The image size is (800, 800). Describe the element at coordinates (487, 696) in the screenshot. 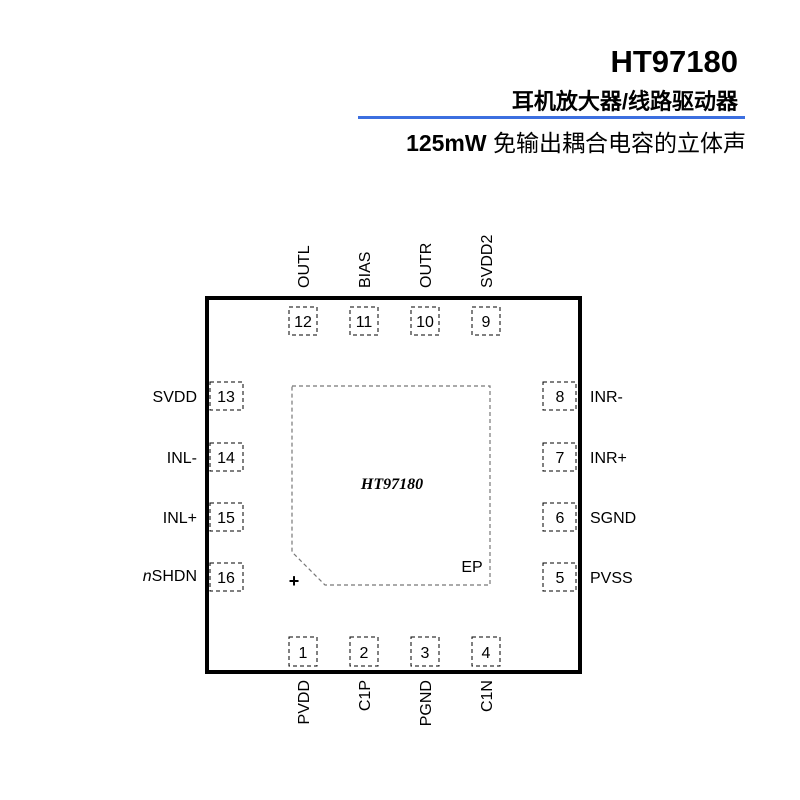

I see `pin-label-c1n: C1N` at that location.